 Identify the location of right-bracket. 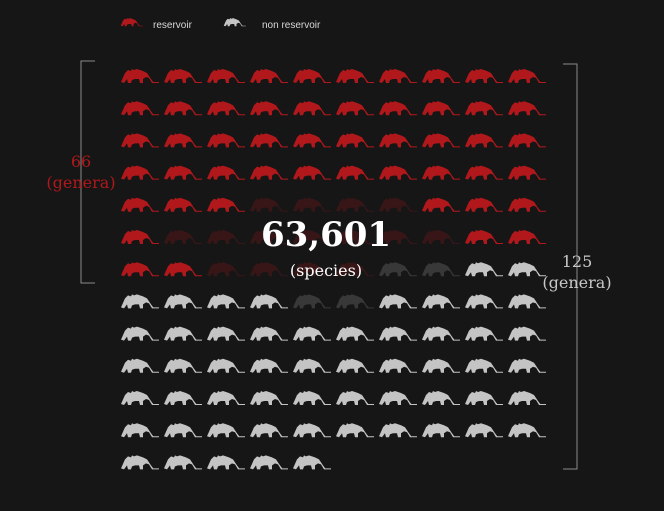
(570, 266).